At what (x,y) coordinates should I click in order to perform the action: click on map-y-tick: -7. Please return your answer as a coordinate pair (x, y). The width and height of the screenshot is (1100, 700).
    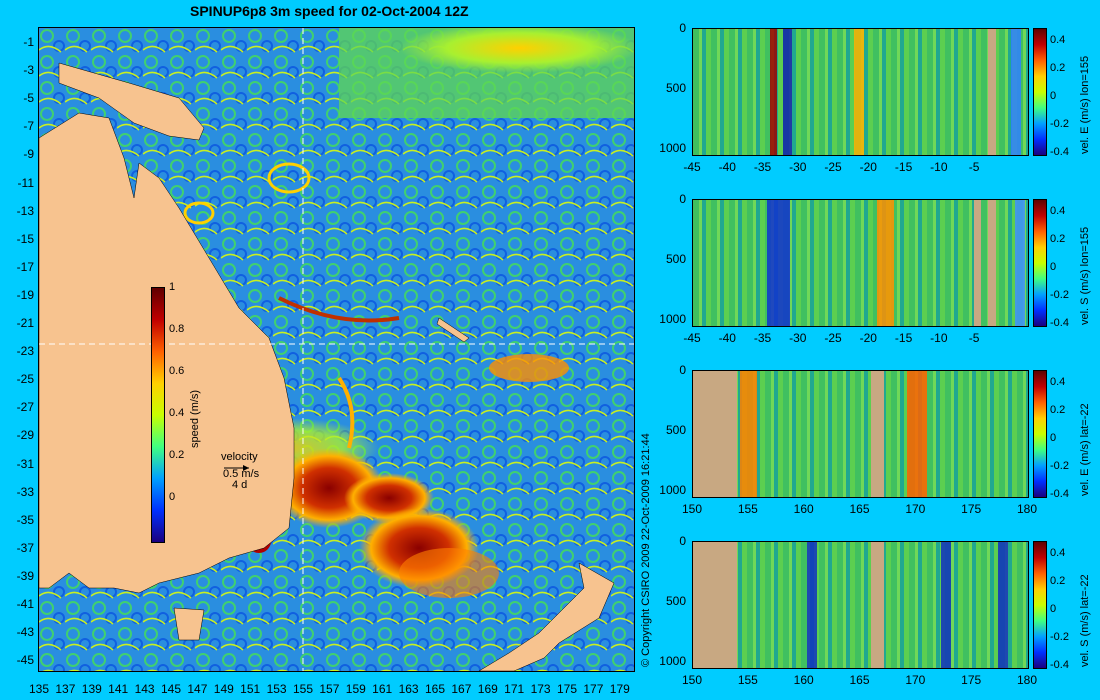
    Looking at the image, I should click on (28, 126).